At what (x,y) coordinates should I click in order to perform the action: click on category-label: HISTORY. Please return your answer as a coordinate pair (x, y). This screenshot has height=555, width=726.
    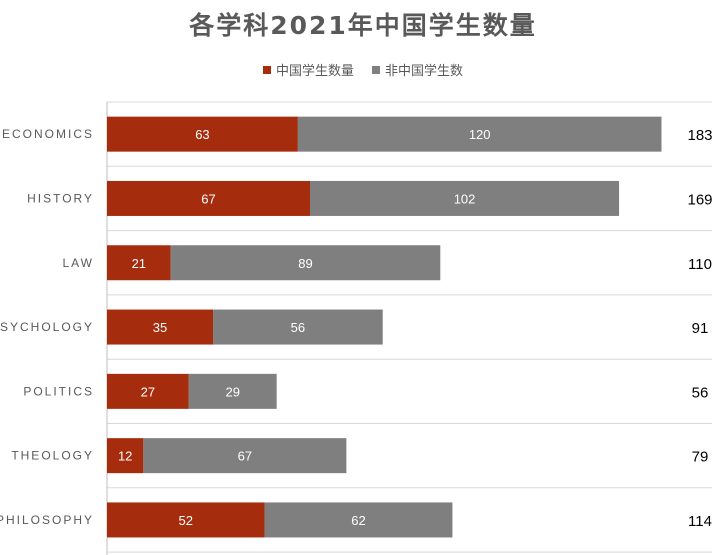
    Looking at the image, I should click on (60, 198).